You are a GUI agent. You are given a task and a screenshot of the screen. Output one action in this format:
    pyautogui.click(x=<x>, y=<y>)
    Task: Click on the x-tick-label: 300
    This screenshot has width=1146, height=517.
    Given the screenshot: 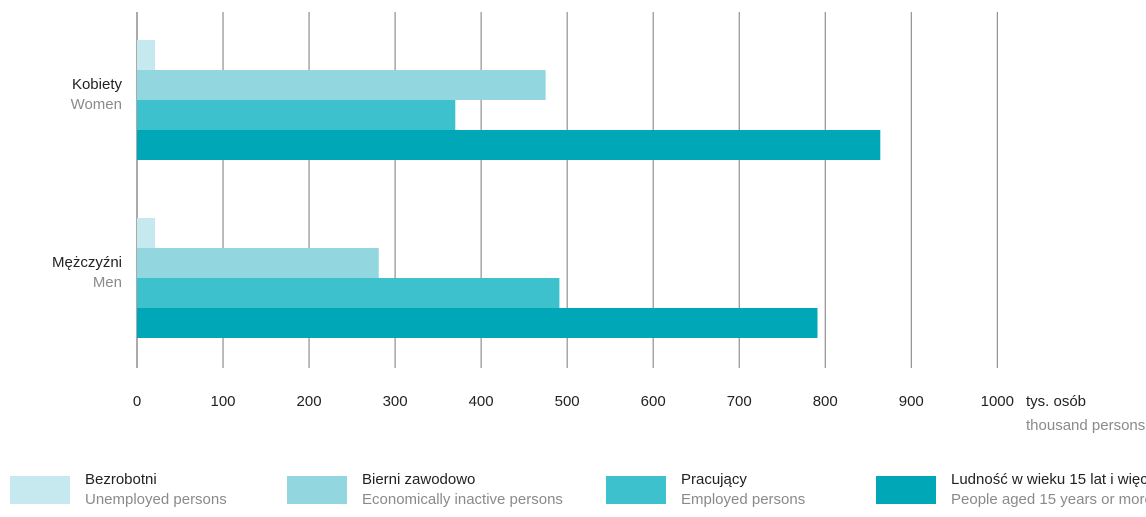 What is the action you would take?
    pyautogui.click(x=395, y=401)
    